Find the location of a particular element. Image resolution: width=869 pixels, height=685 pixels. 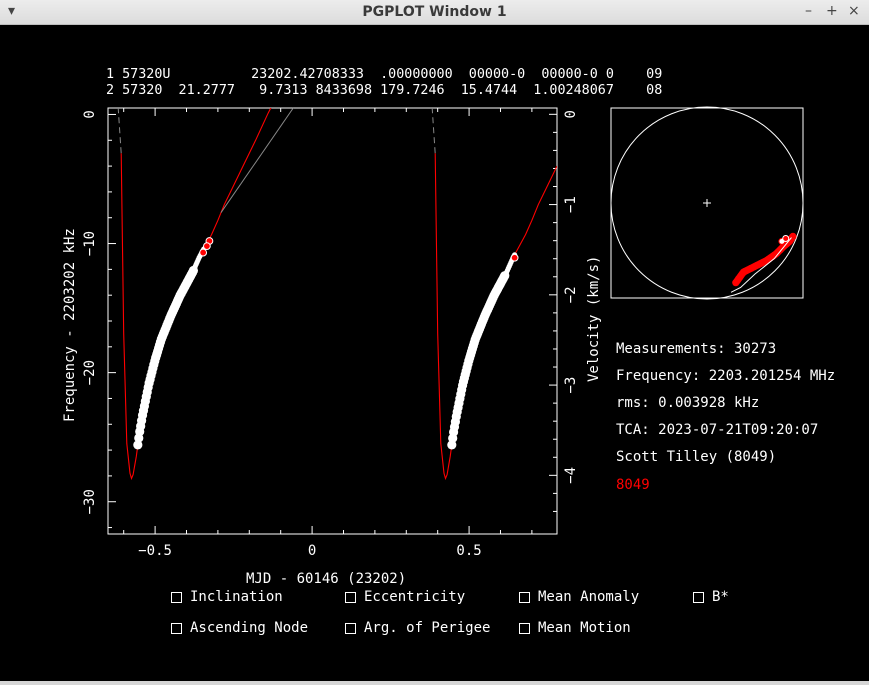

stat-site: 8049 is located at coordinates (633, 485).